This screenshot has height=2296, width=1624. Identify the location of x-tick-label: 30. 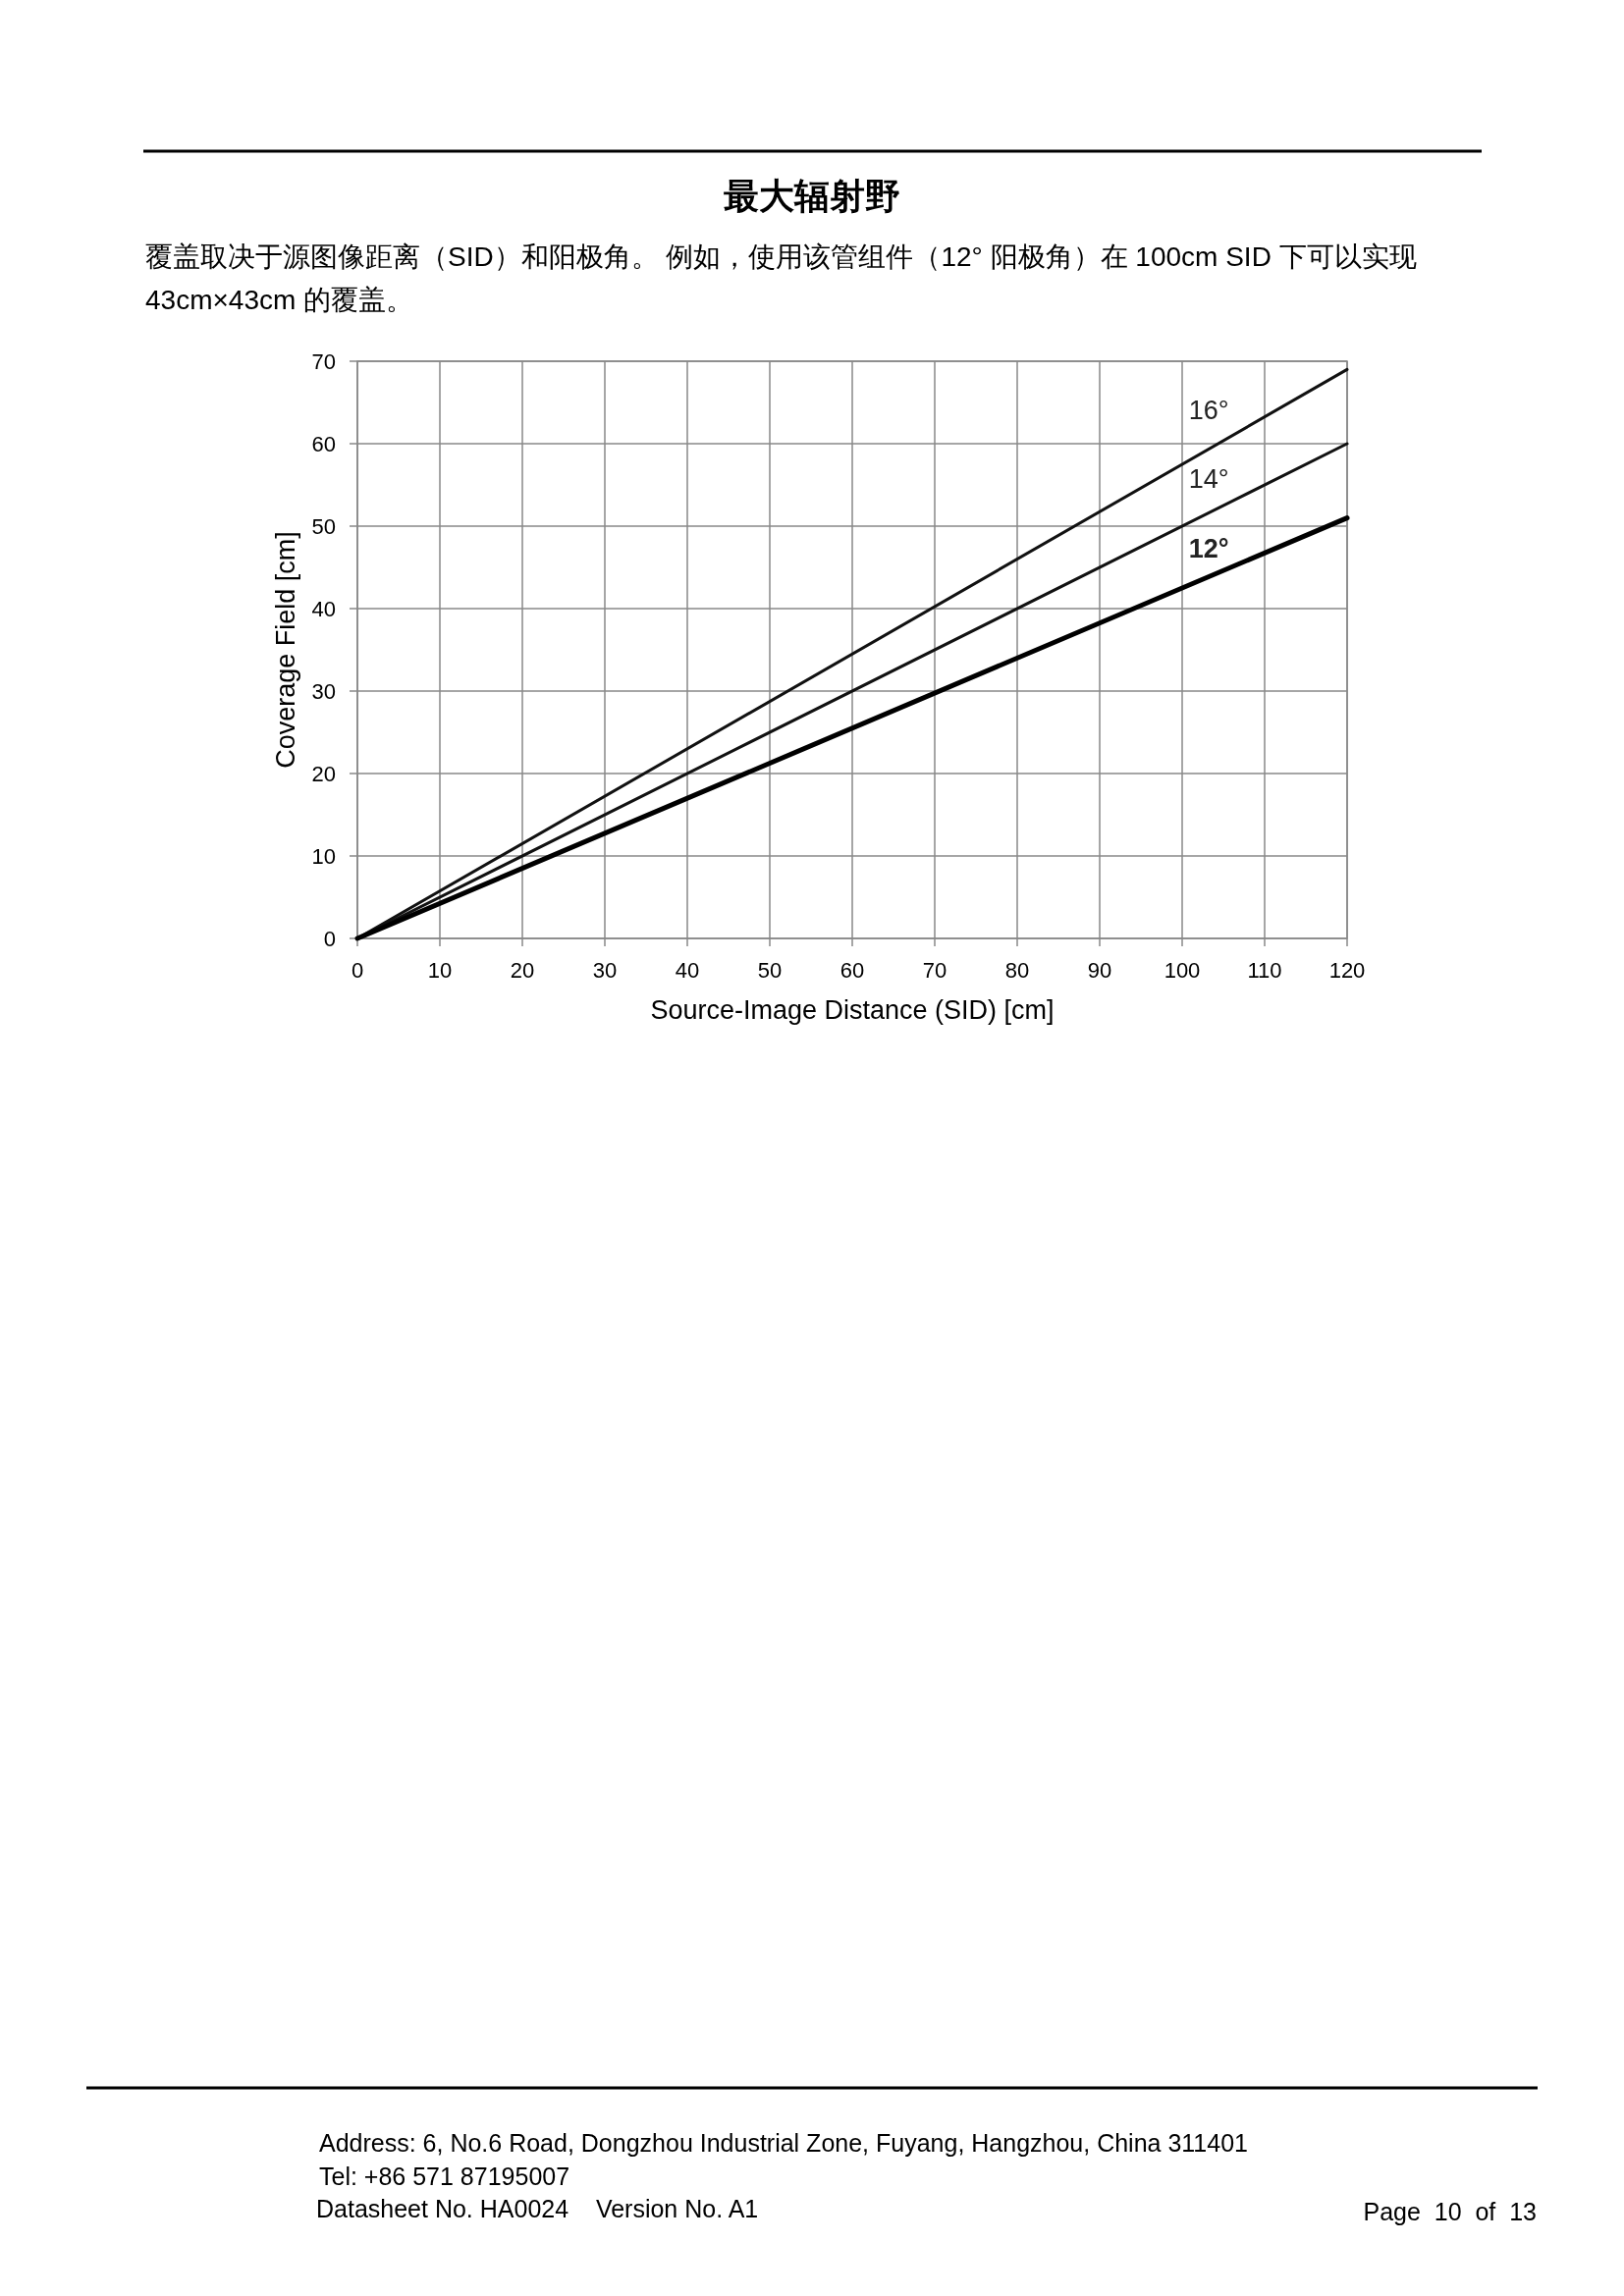
(605, 971).